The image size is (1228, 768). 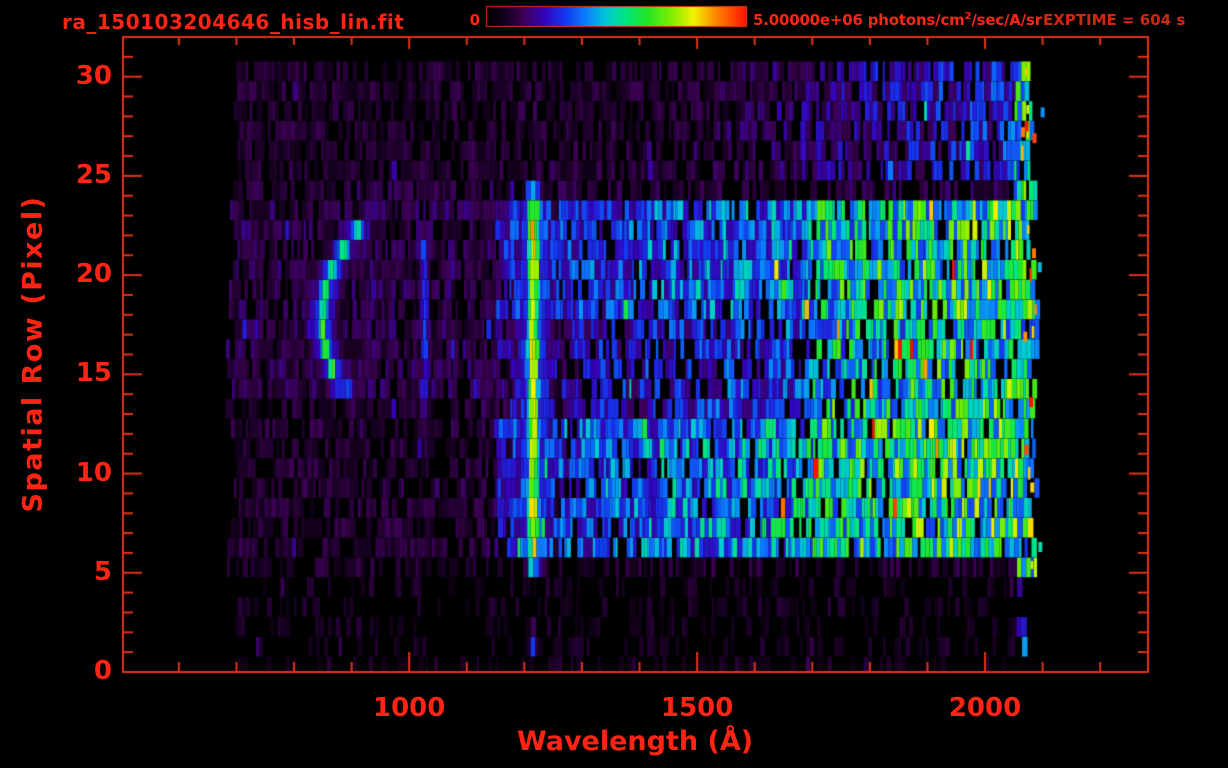 What do you see at coordinates (102, 571) in the screenshot?
I see `y-tick-label: 5` at bounding box center [102, 571].